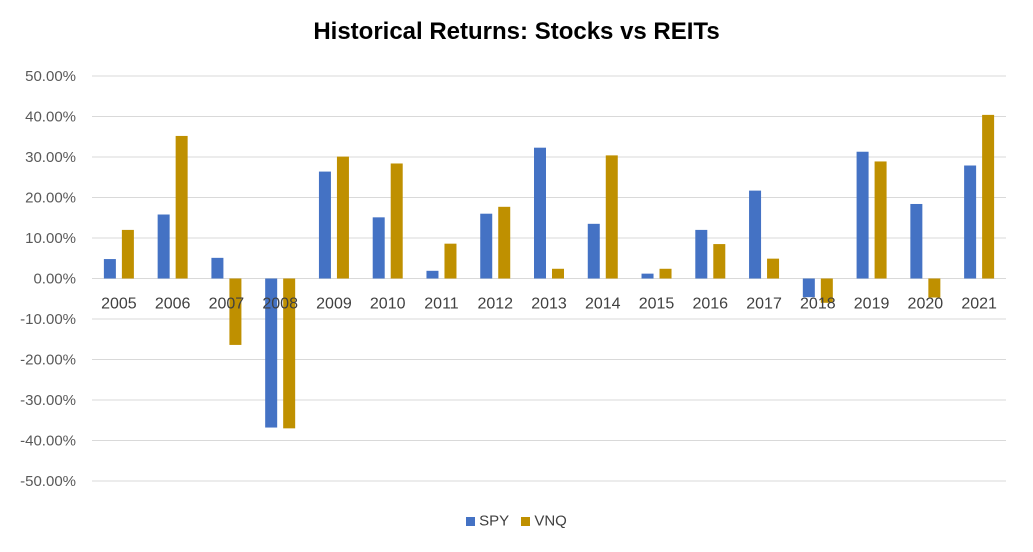 The width and height of the screenshot is (1033, 552). I want to click on bar-vnq-2007, so click(235, 311).